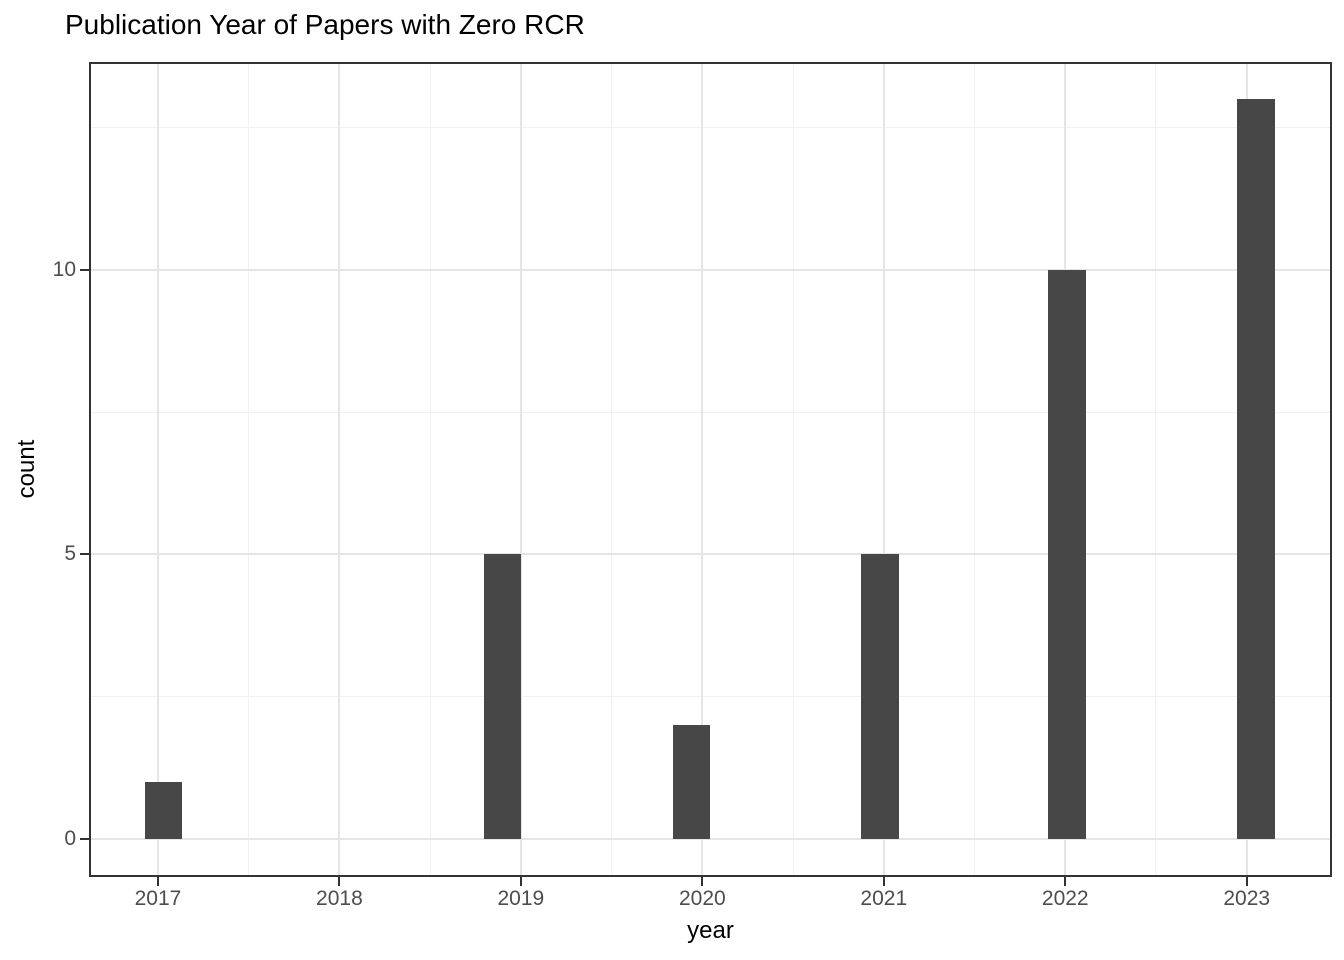 This screenshot has height=960, width=1344. I want to click on y-tick-label-0: 0, so click(70, 838).